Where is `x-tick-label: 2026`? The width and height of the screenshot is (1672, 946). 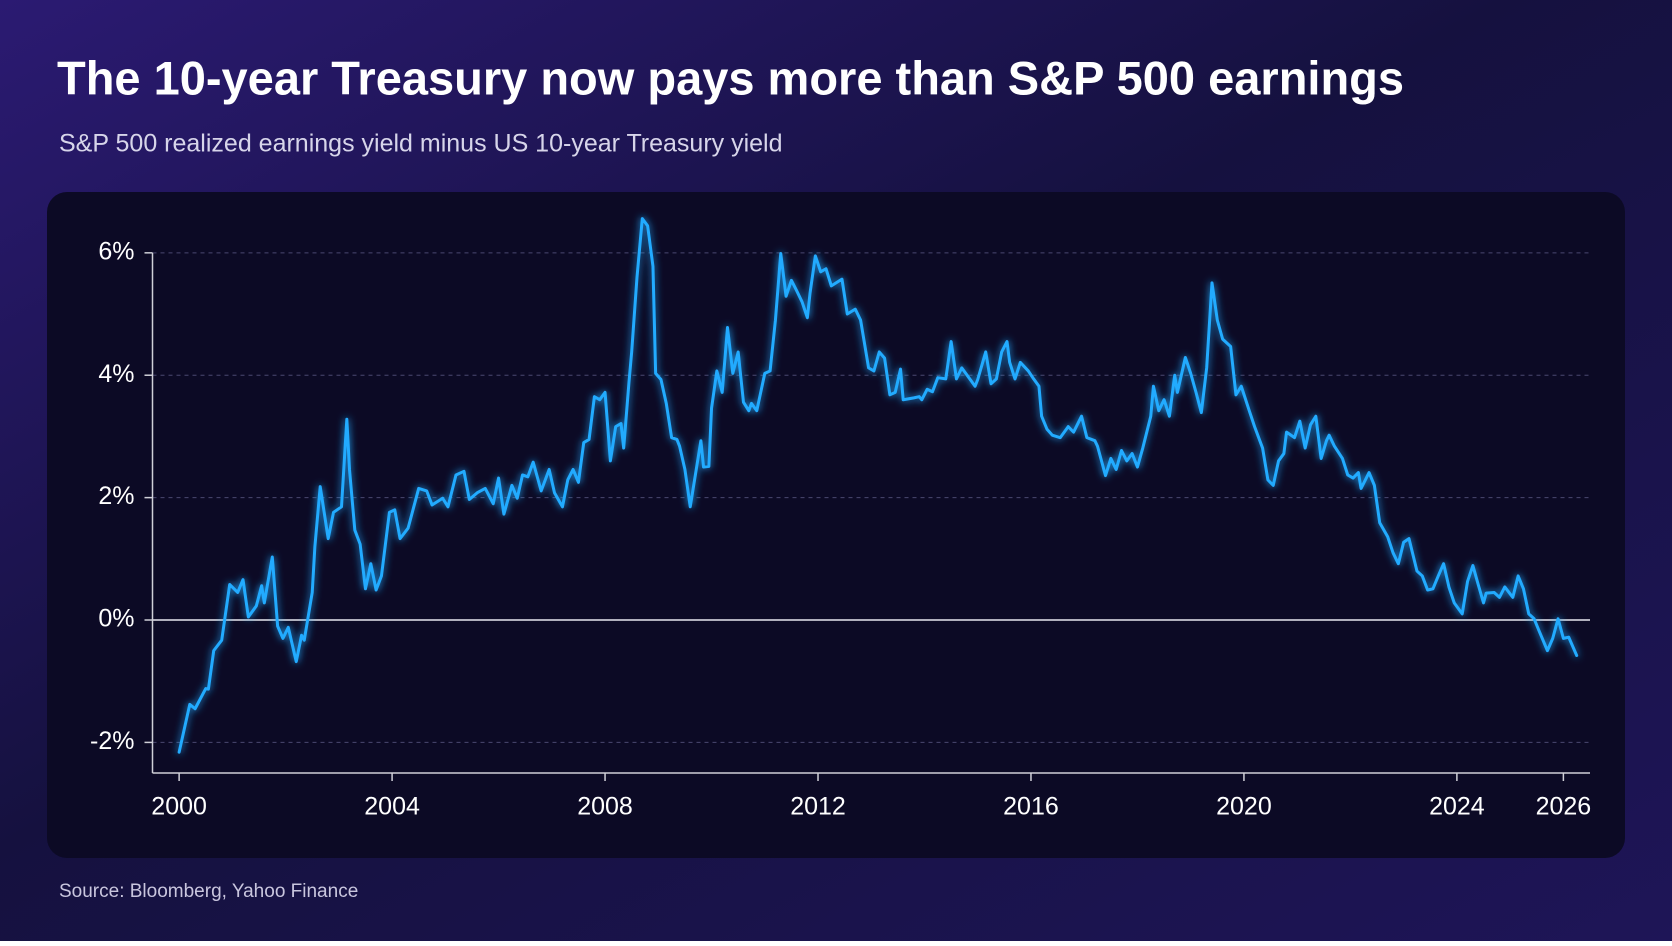
x-tick-label: 2026 is located at coordinates (1564, 807).